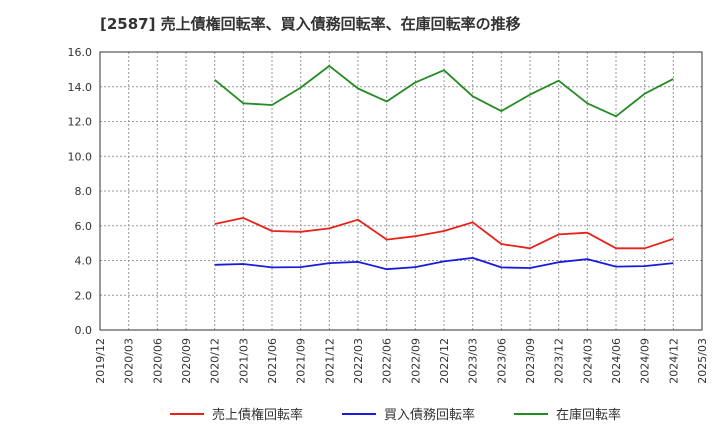 The height and width of the screenshot is (440, 720). Describe the element at coordinates (588, 415) in the screenshot. I see `legend-label-3: 在庫回転率` at that location.